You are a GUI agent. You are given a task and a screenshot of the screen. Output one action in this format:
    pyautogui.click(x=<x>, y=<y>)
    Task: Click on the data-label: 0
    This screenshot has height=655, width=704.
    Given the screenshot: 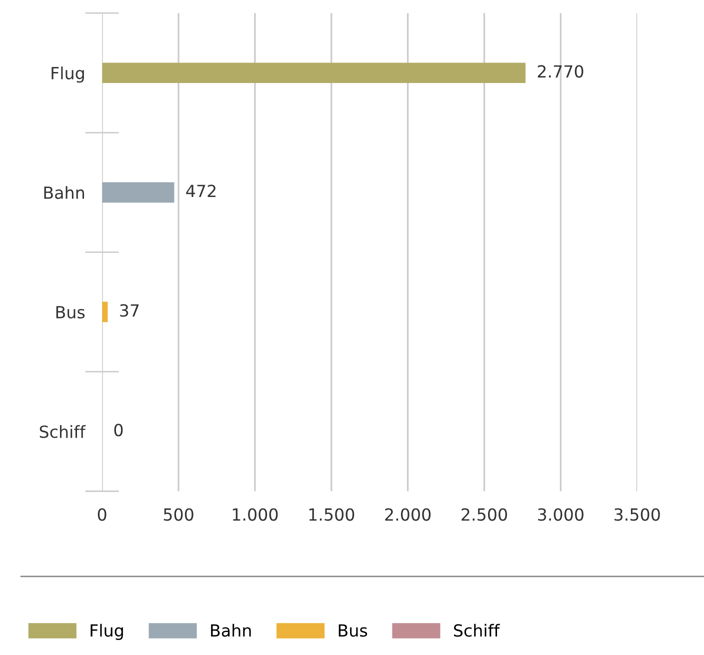 What is the action you would take?
    pyautogui.click(x=118, y=430)
    